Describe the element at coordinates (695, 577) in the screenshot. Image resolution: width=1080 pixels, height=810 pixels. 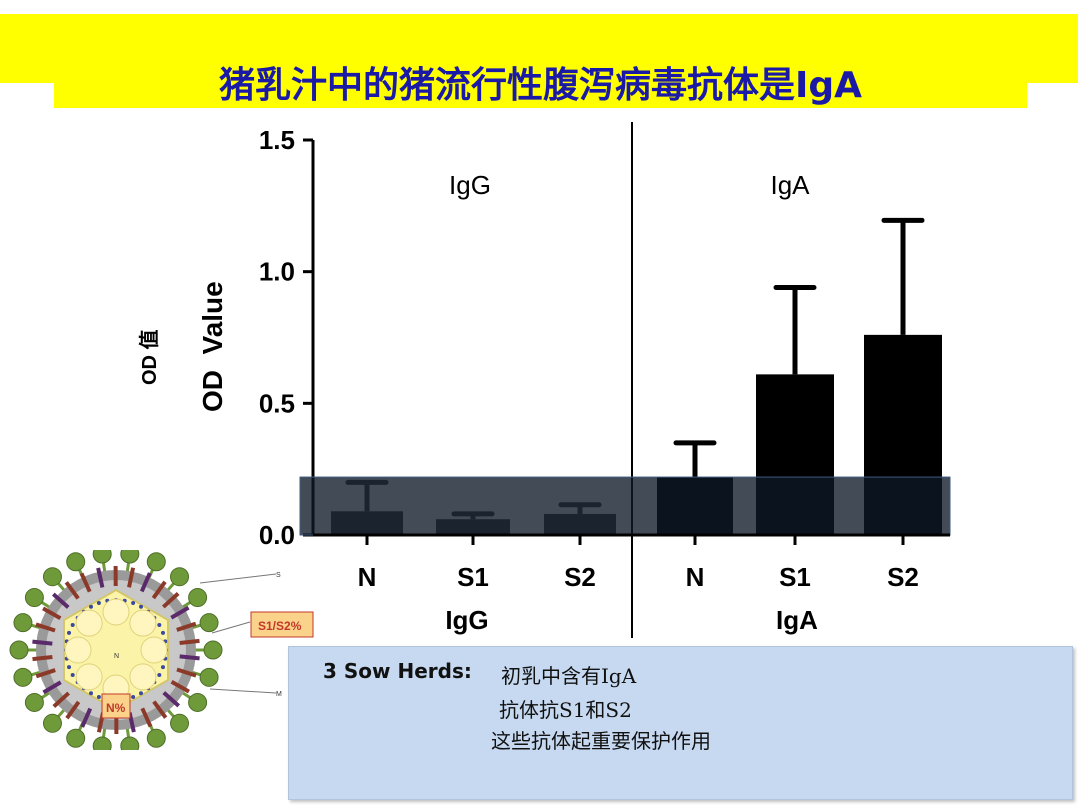
I see `x-tick-label: N` at that location.